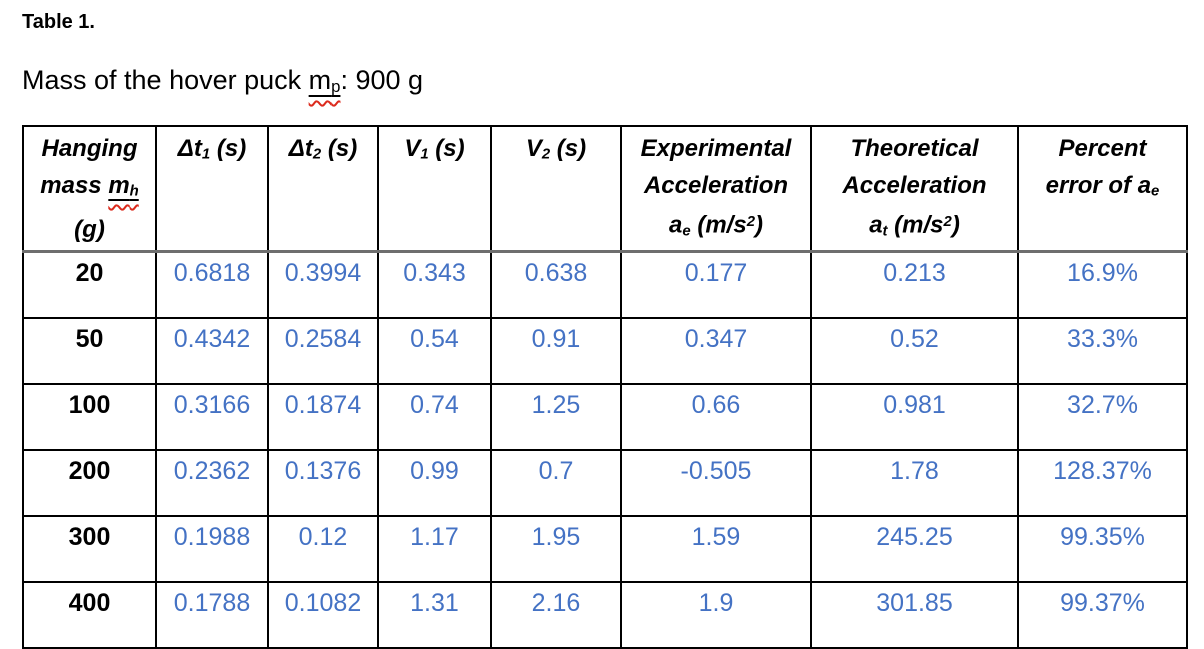  What do you see at coordinates (434, 351) in the screenshot?
I see `cell-v1: 0.54` at bounding box center [434, 351].